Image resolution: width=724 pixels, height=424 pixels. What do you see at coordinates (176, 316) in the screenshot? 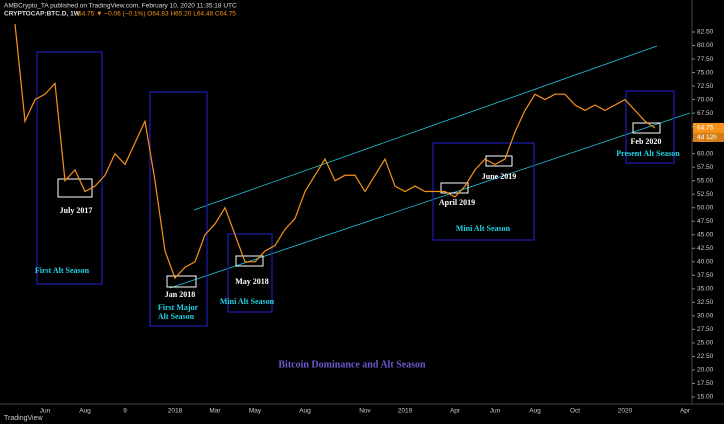
I see `annotation: Alt Season` at bounding box center [176, 316].